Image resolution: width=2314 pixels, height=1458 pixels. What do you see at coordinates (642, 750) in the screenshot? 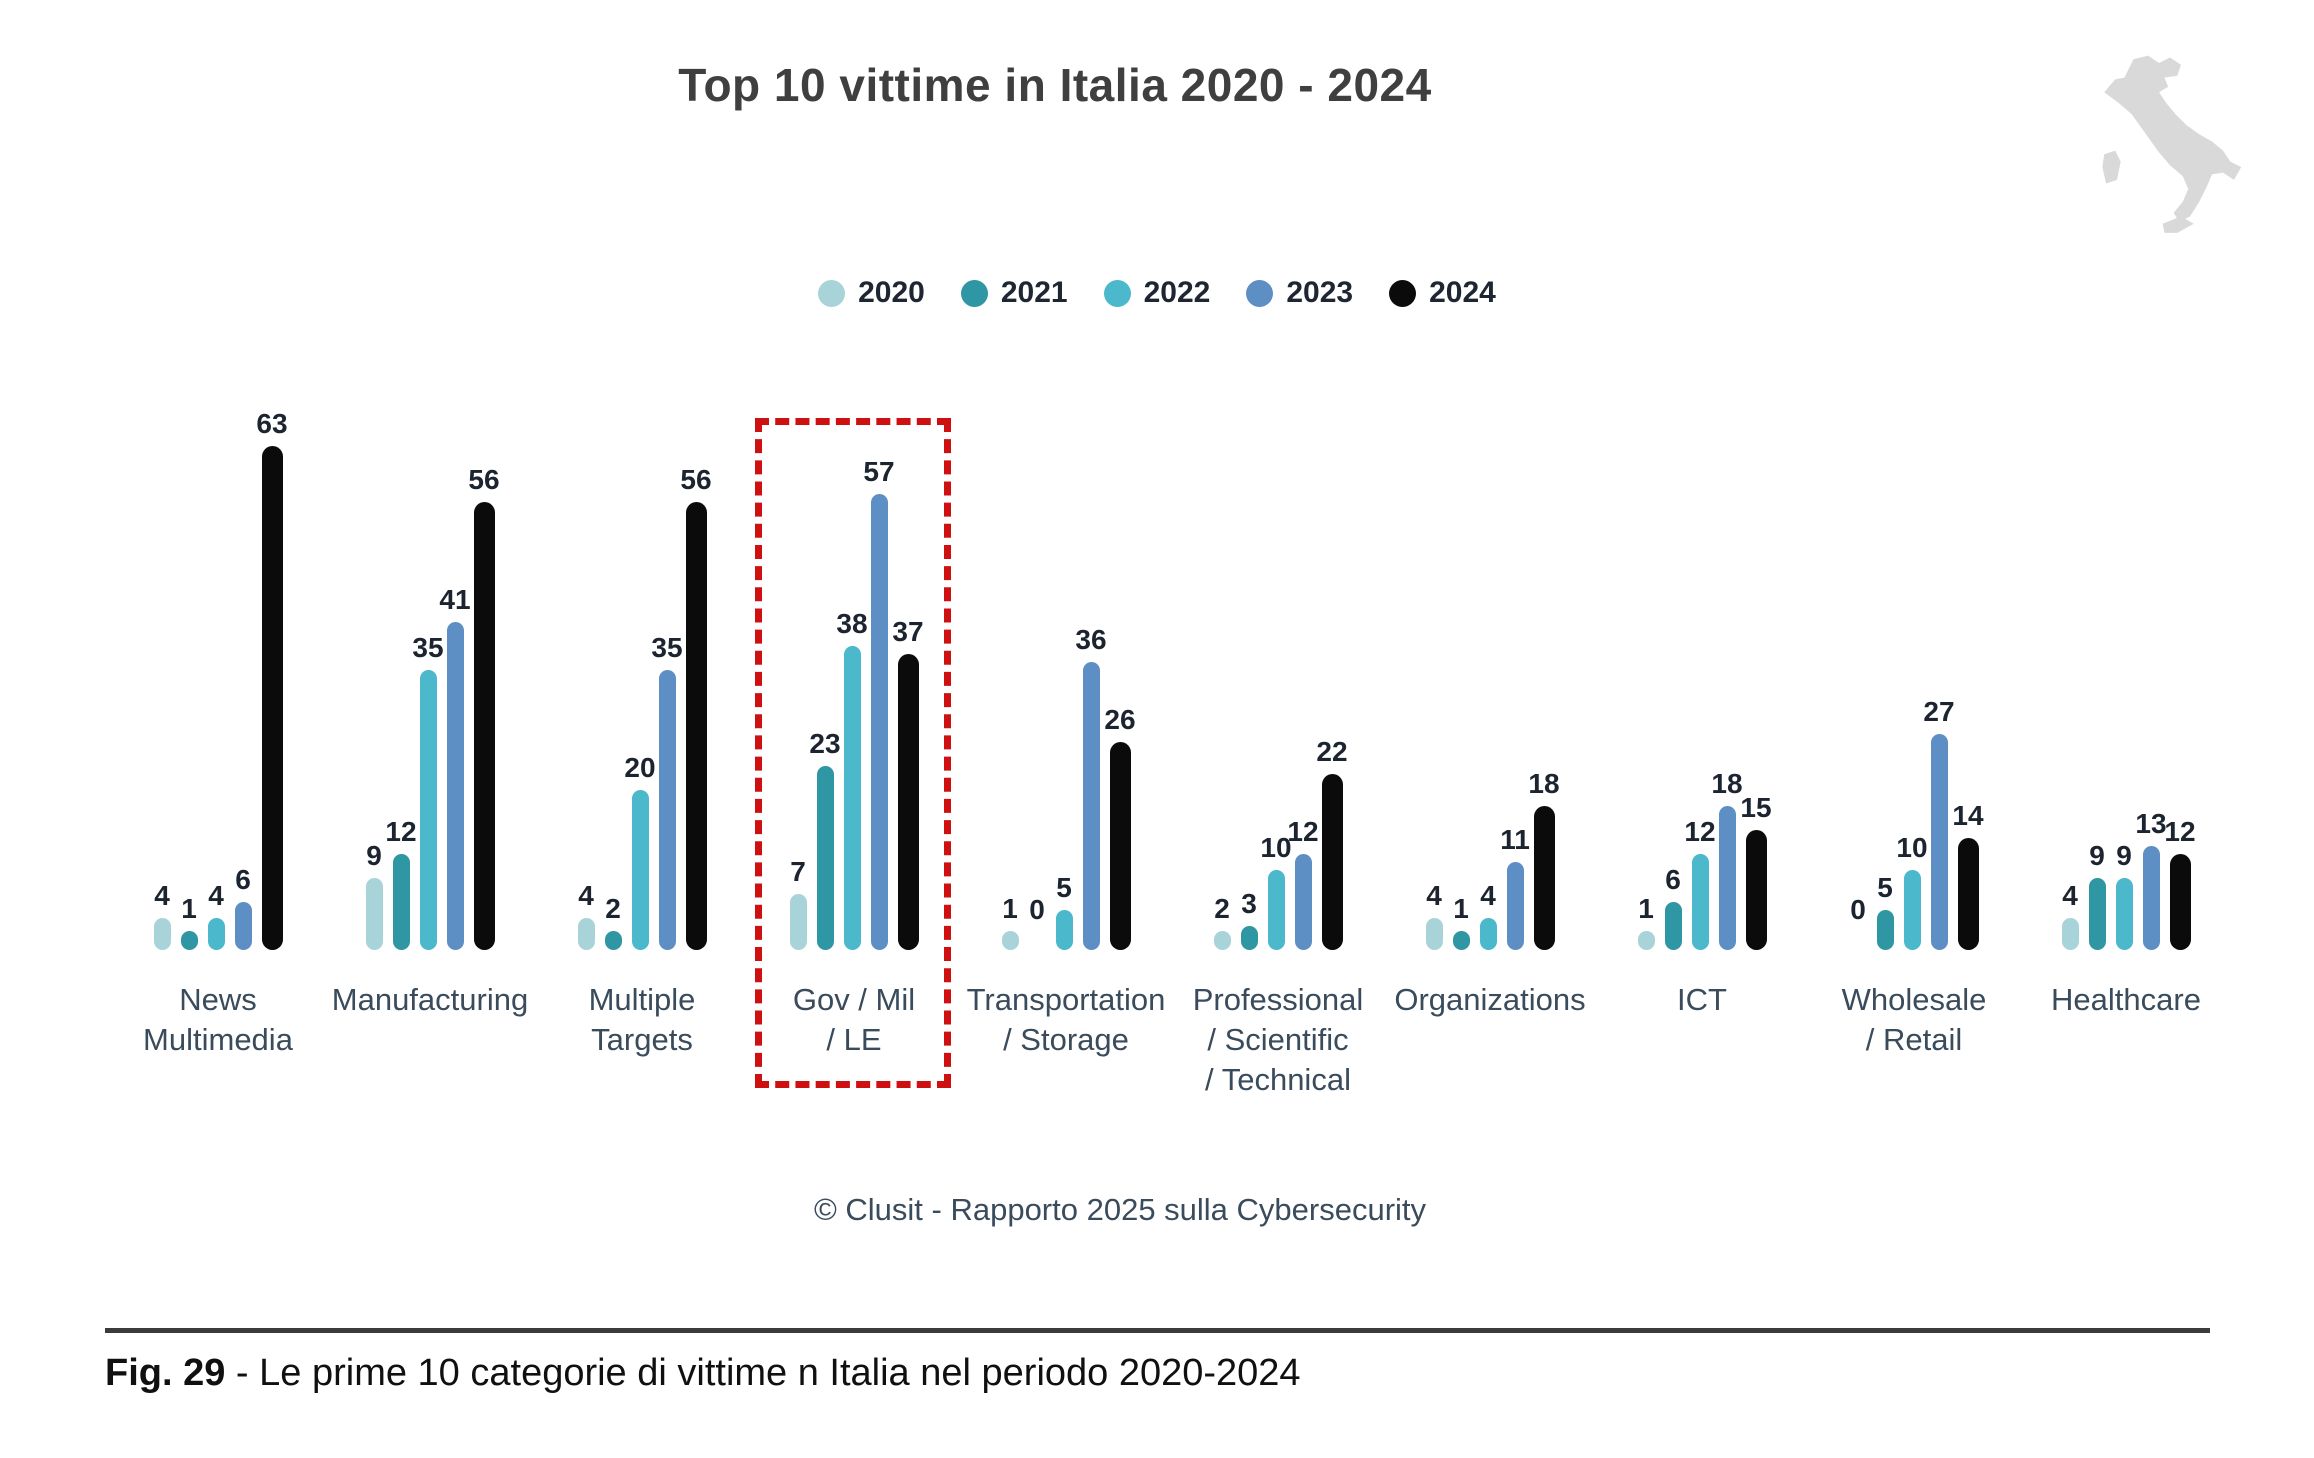
I see `chart-group: 4 2 20 35 56 Multiple Targets` at bounding box center [642, 750].